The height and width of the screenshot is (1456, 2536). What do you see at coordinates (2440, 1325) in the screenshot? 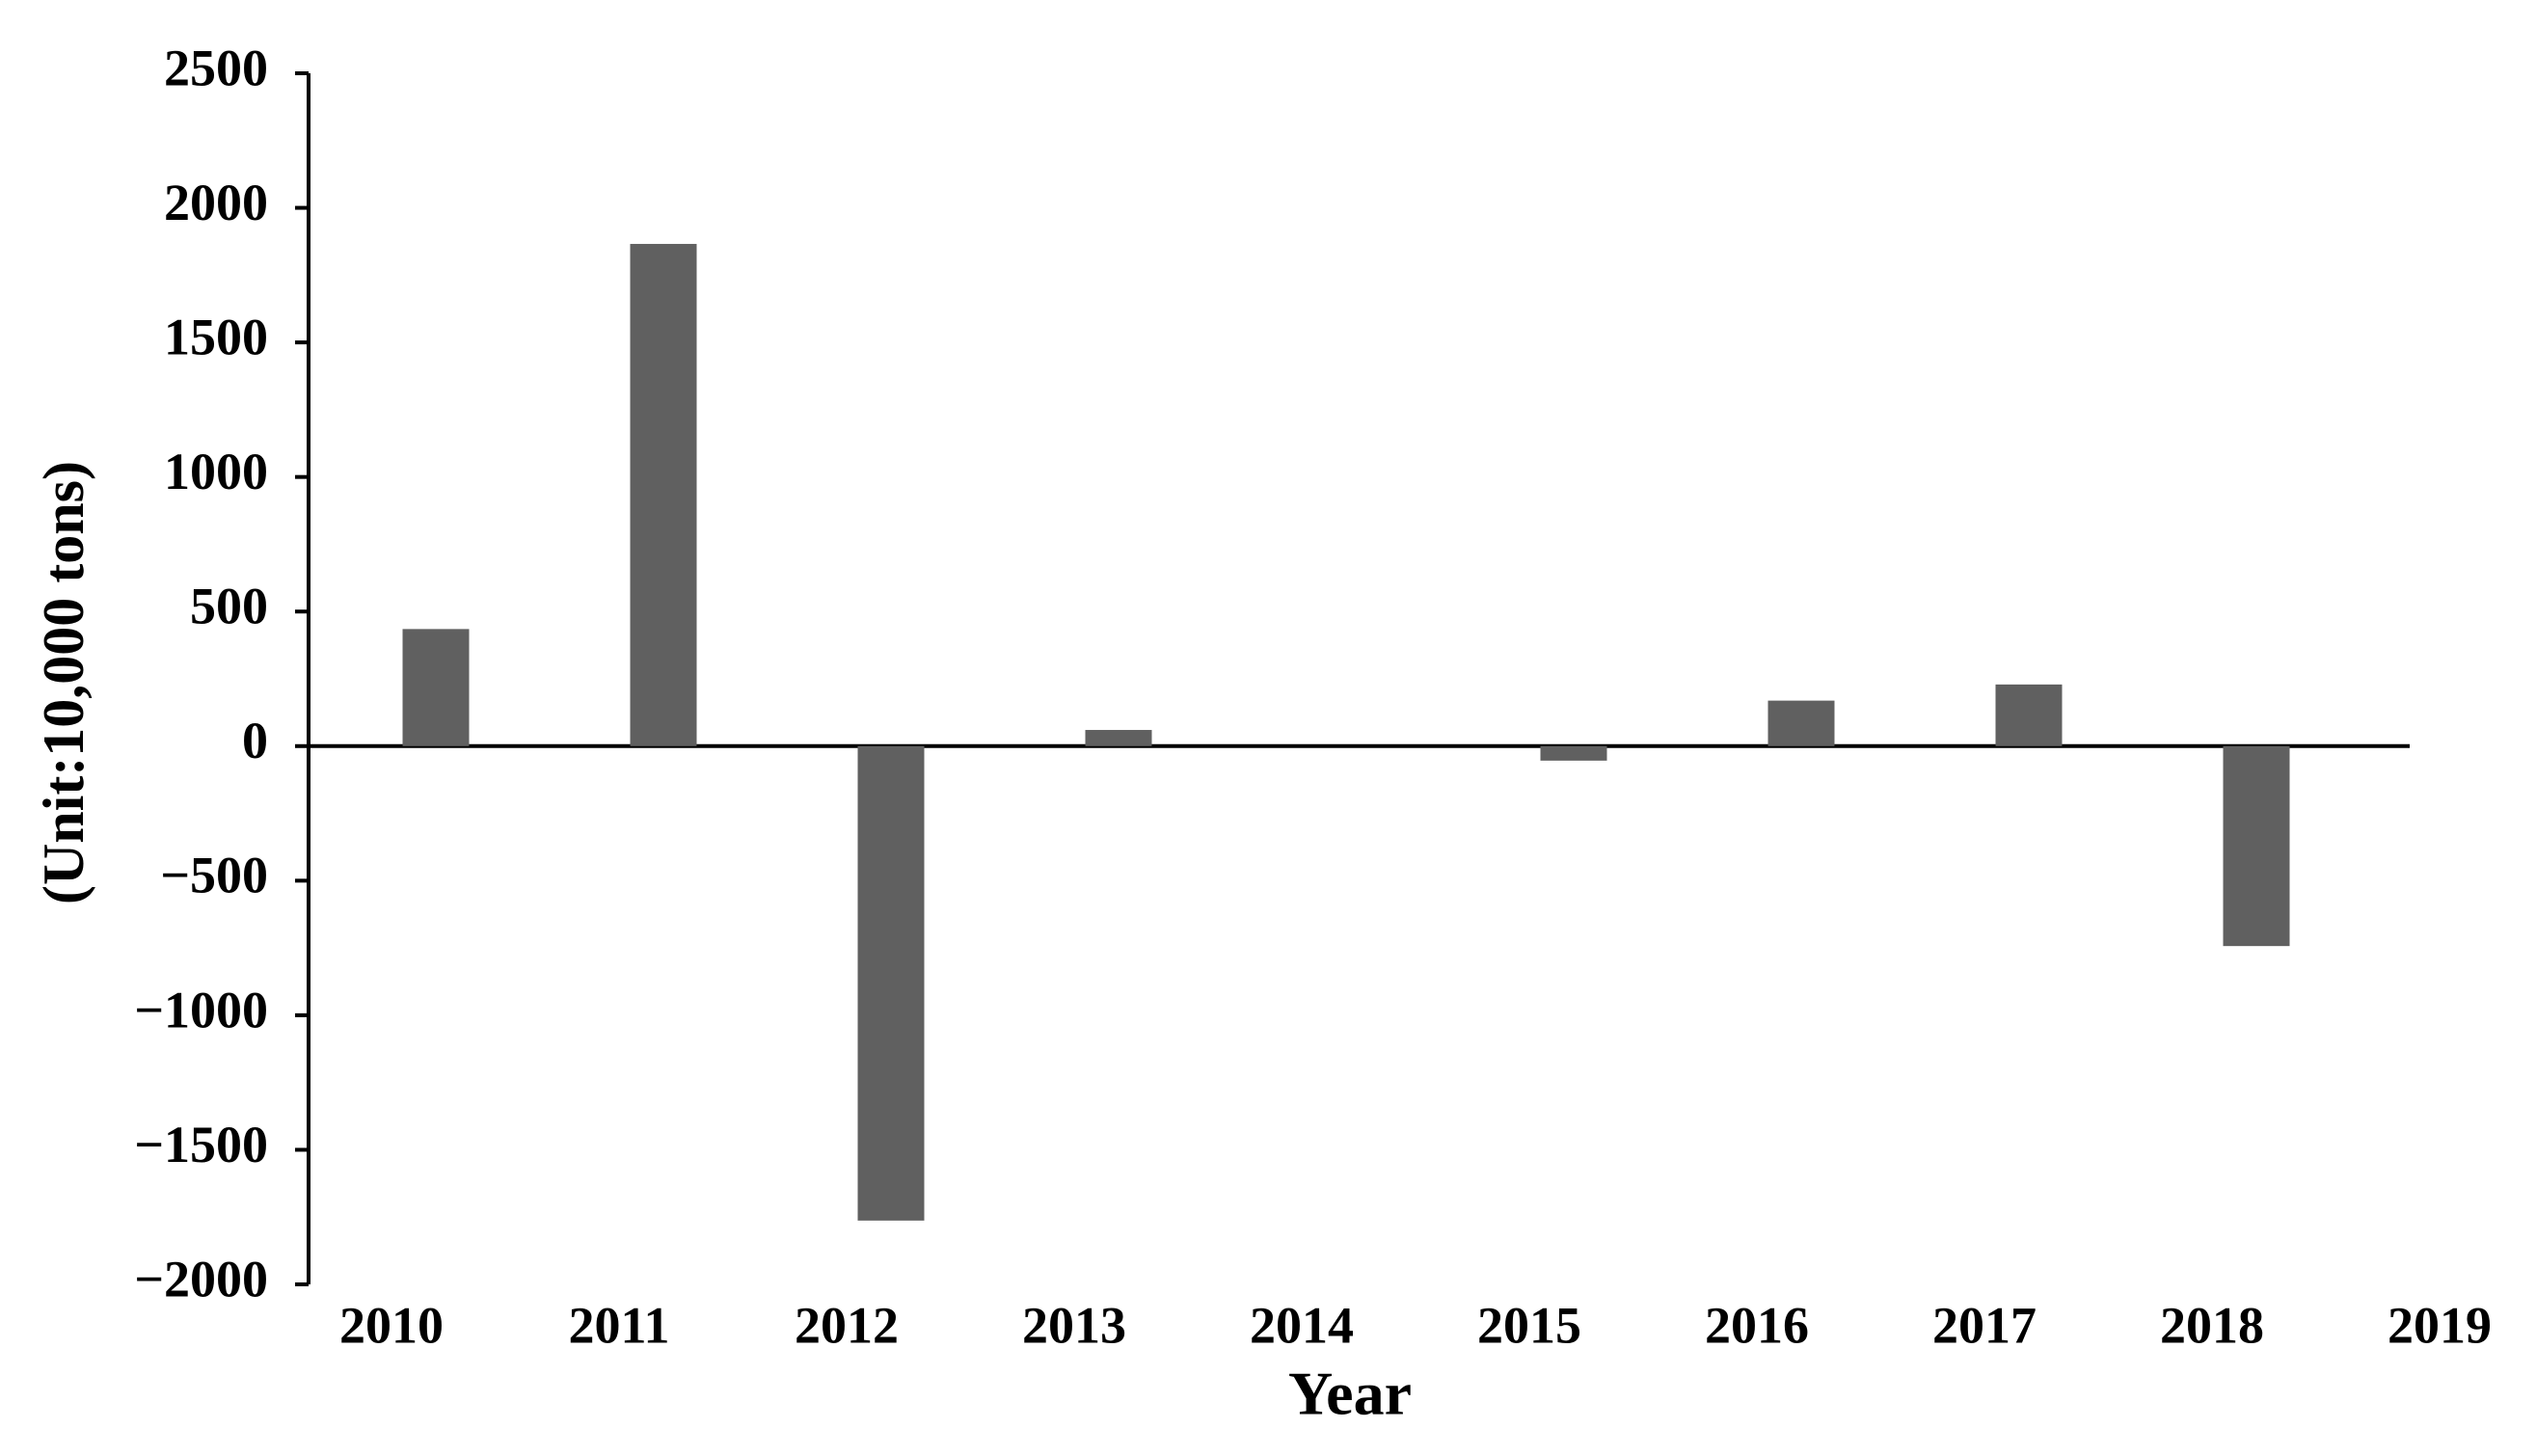
I see `x-tick-label: 2019` at bounding box center [2440, 1325].